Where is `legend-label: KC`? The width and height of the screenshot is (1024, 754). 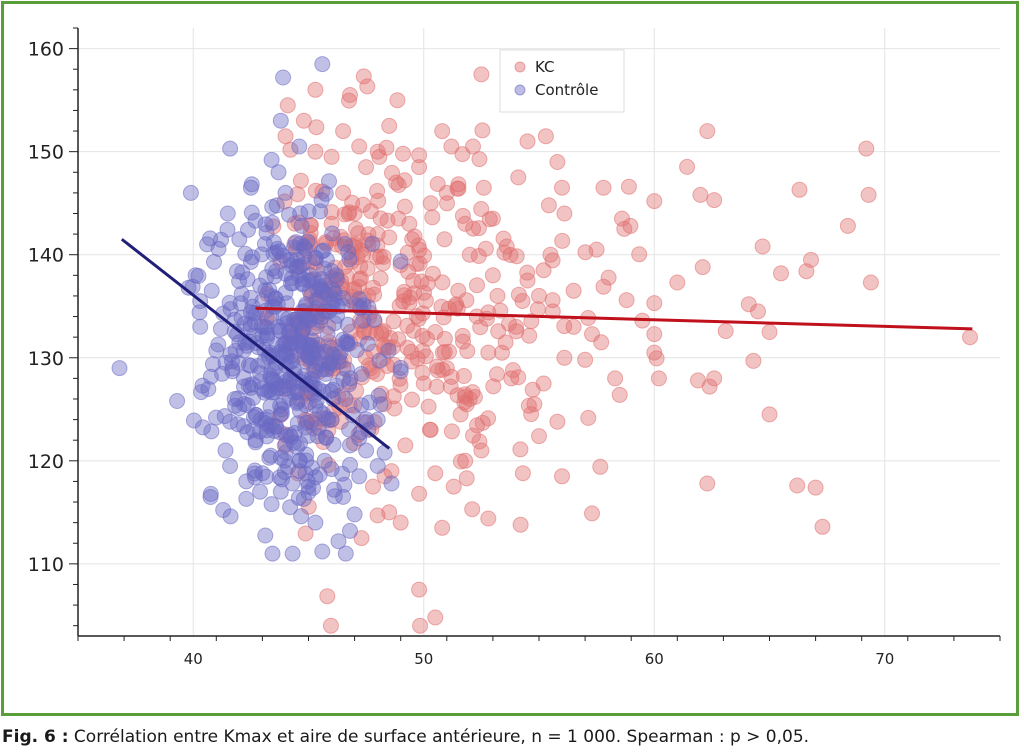 legend-label: KC is located at coordinates (545, 67).